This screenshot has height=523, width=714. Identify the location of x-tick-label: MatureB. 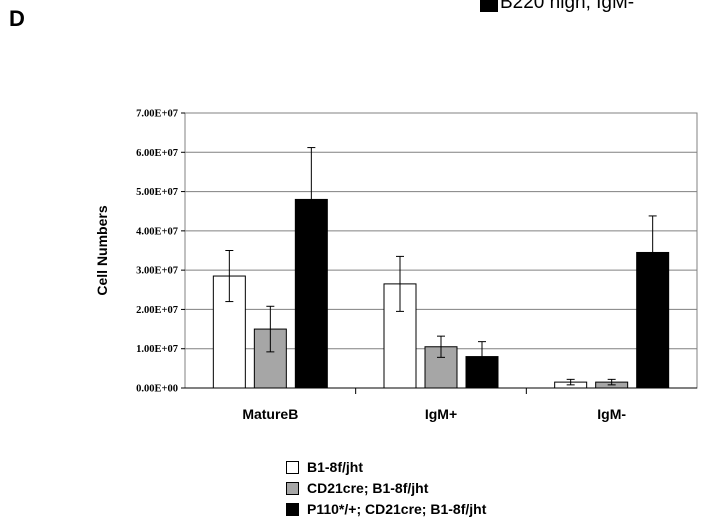
(270, 414).